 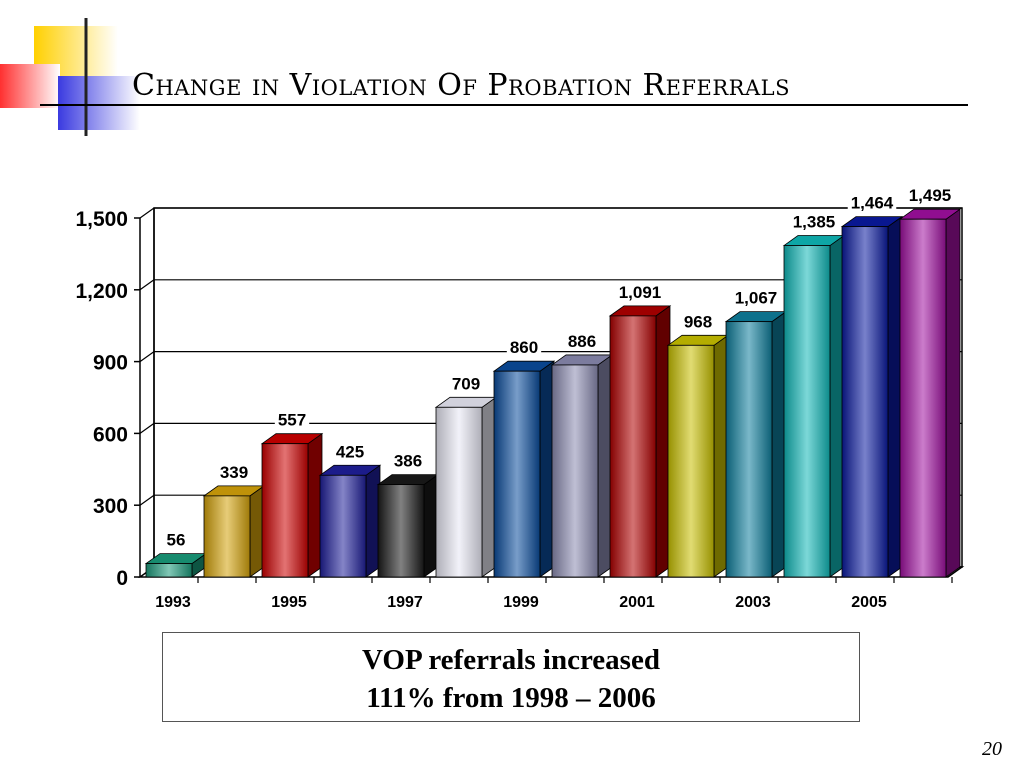 I want to click on data-label: 1,067, so click(x=756, y=298).